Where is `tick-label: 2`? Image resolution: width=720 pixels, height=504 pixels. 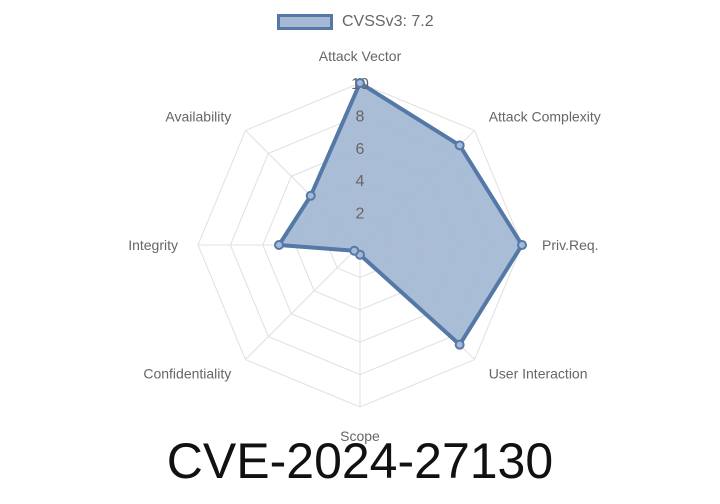
tick-label: 2 is located at coordinates (360, 214).